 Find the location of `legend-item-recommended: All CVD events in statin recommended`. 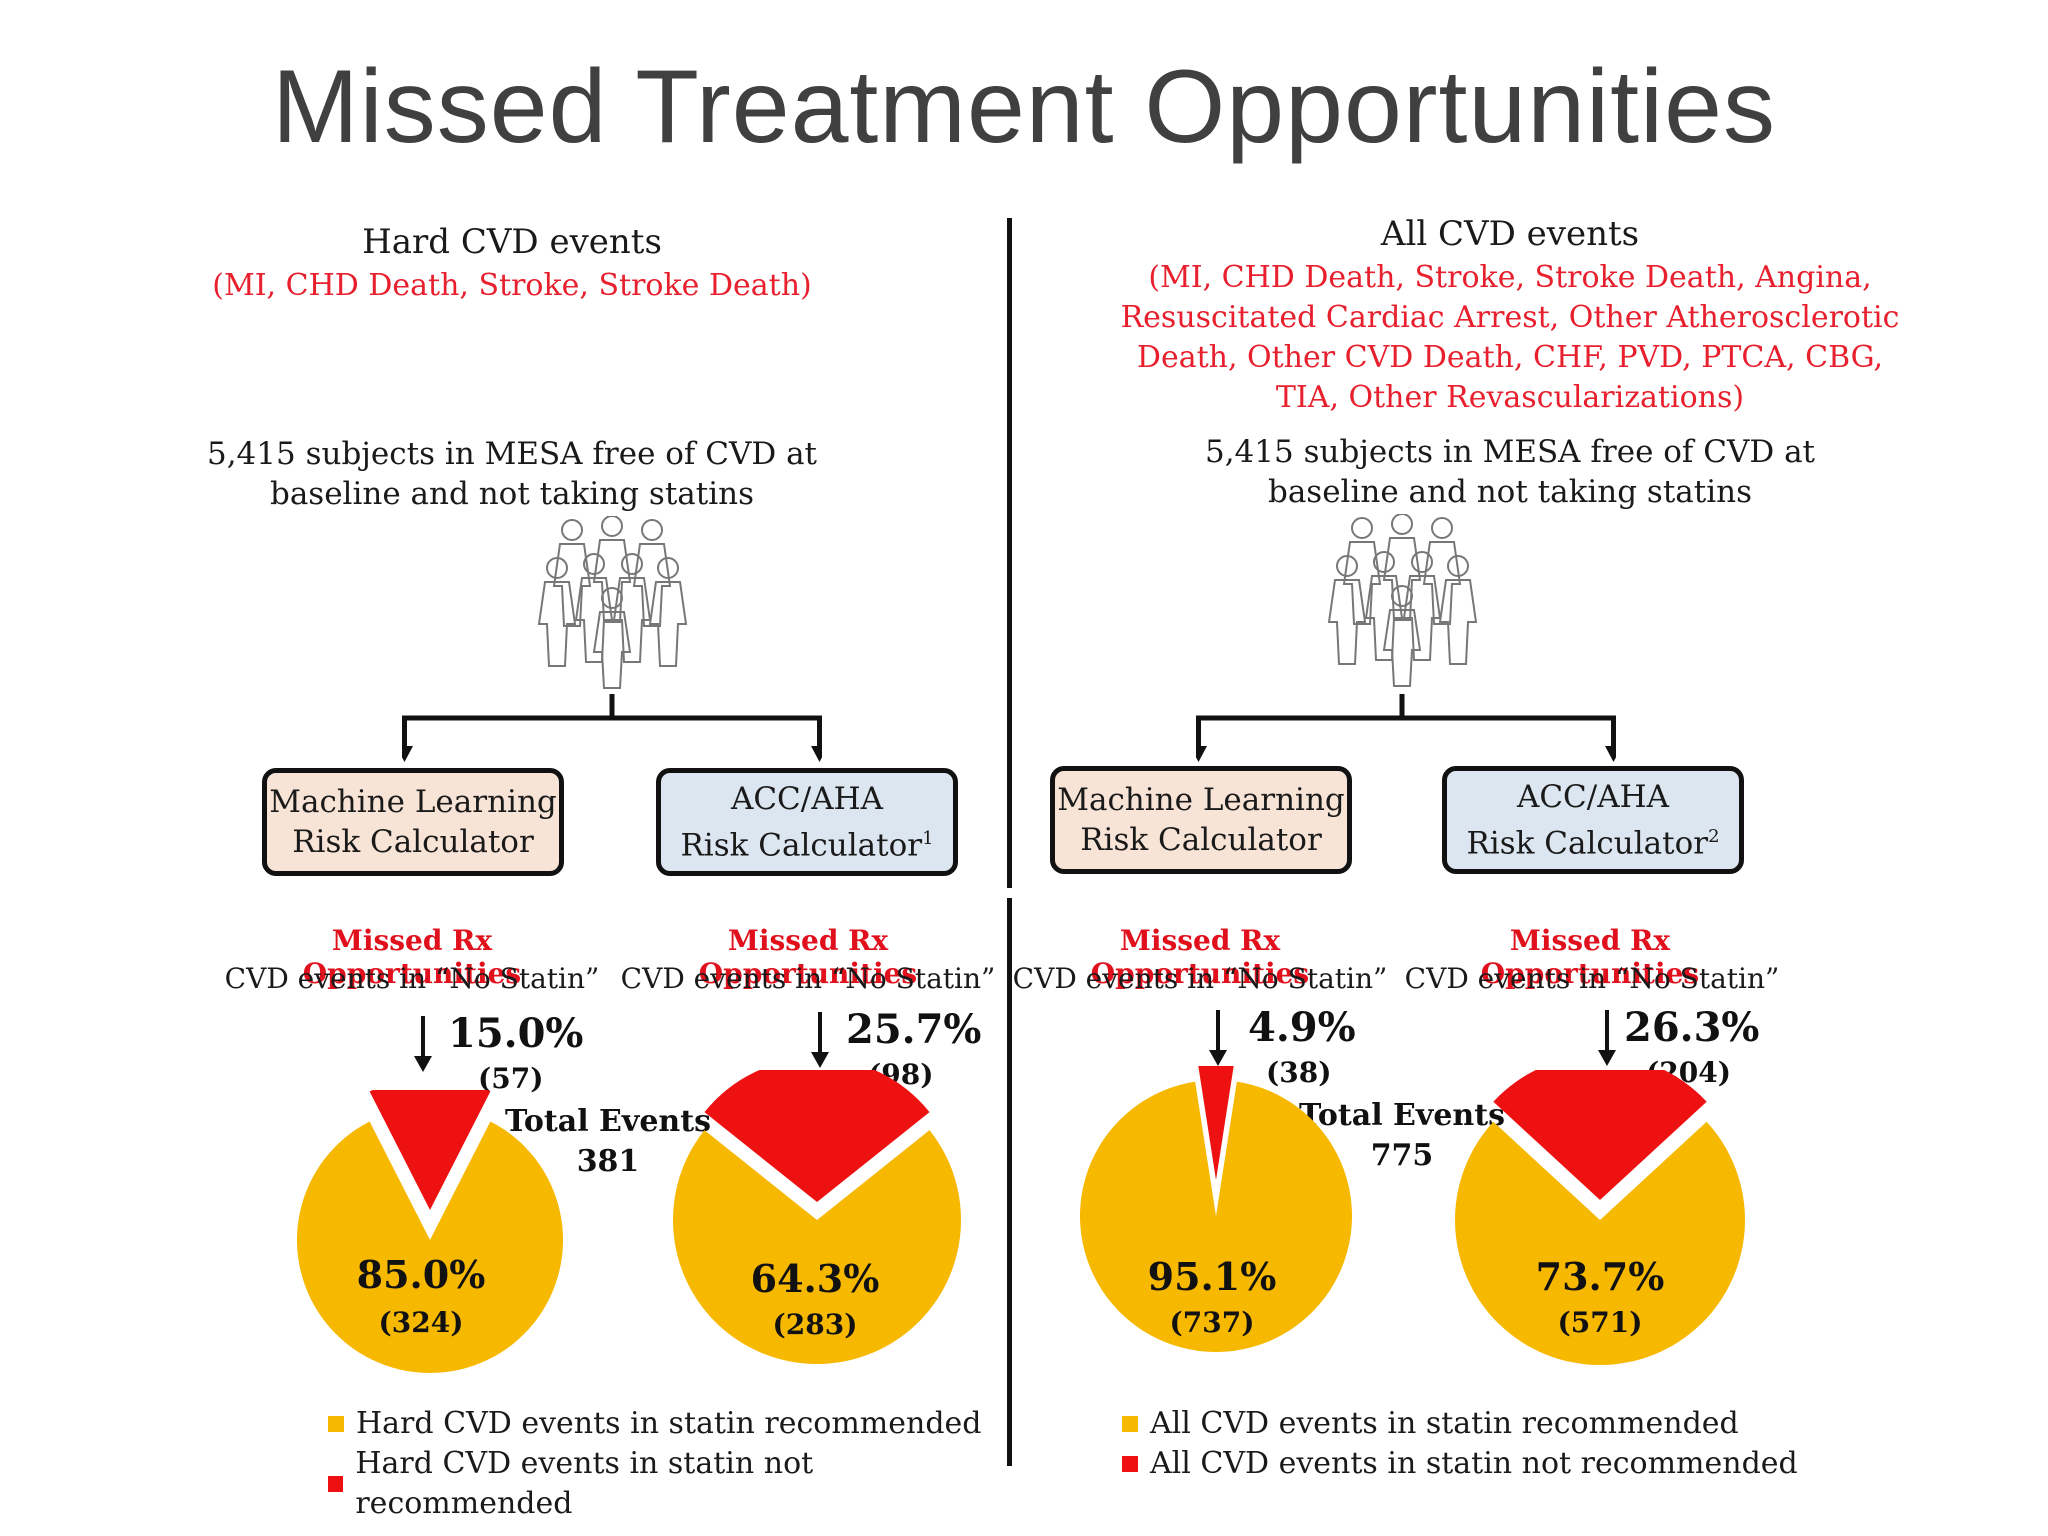

legend-item-recommended: All CVD events in statin recommended is located at coordinates (1460, 1424).